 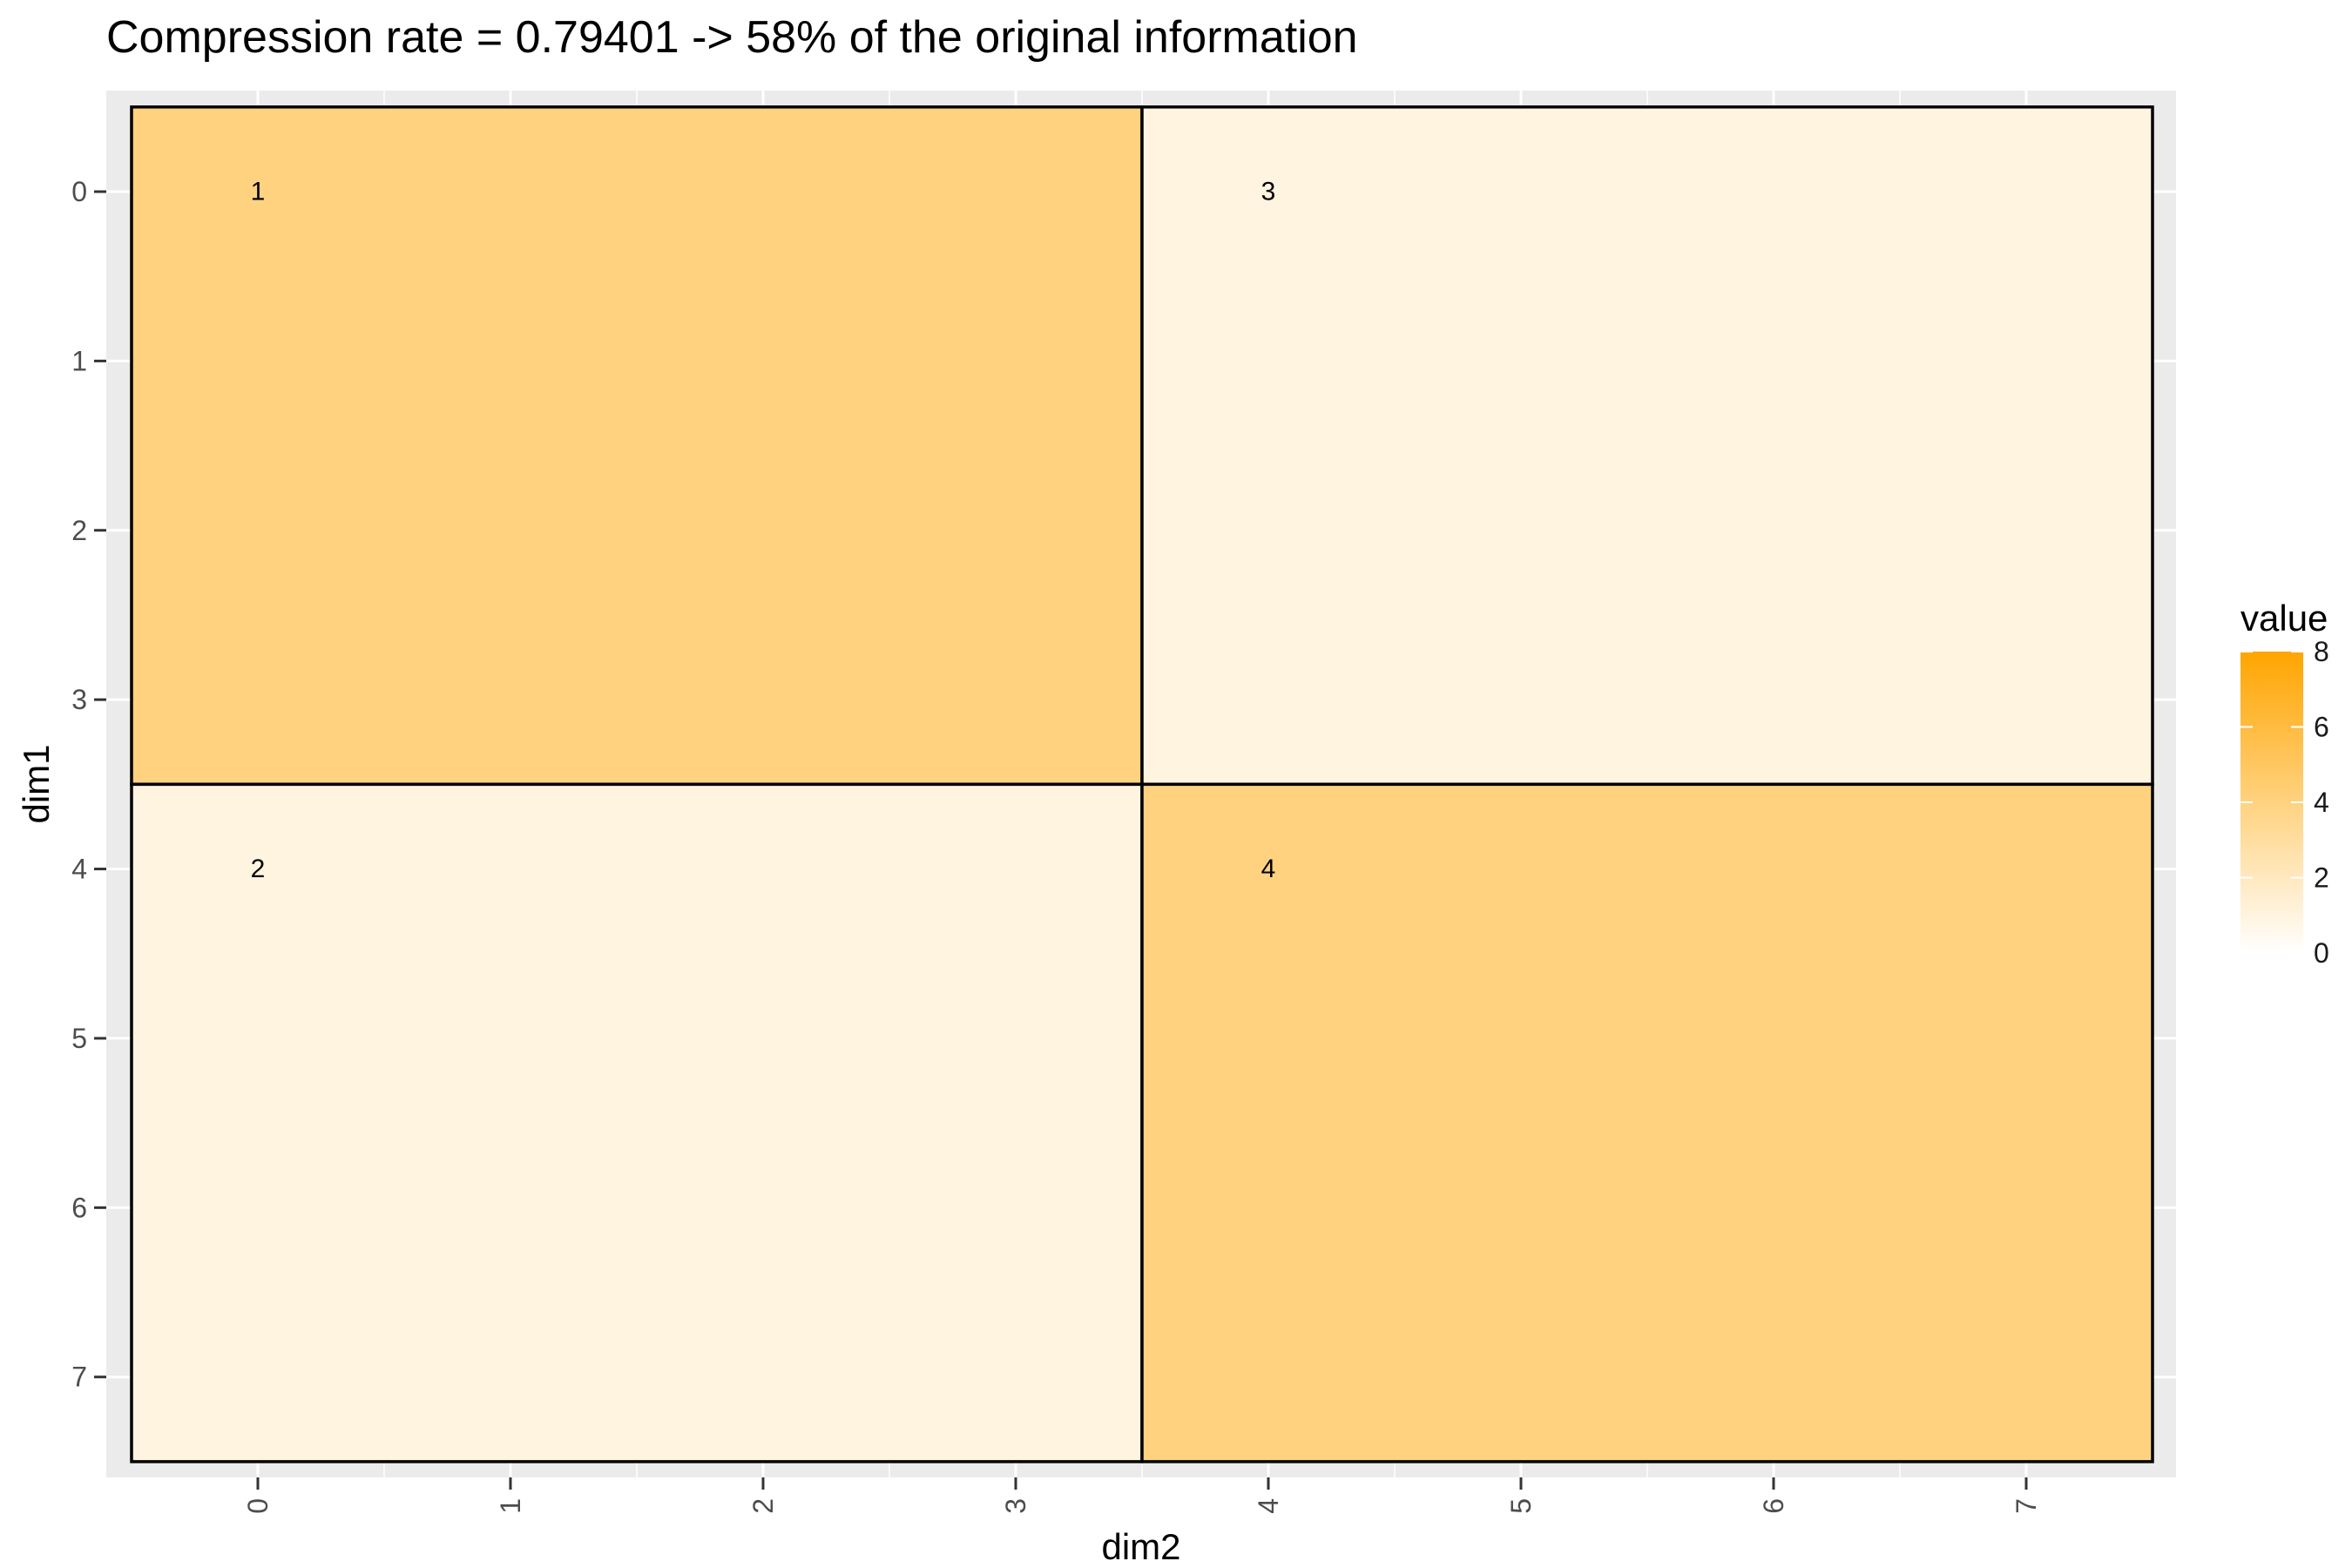 I want to click on block-label: 3, so click(x=1268, y=192).